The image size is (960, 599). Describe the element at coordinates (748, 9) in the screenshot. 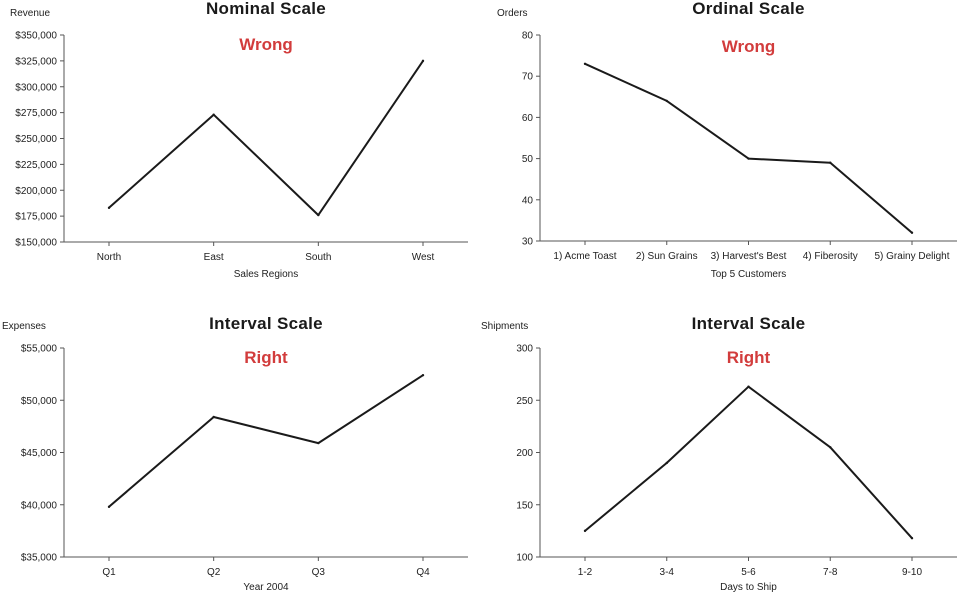

I see `chart-title: Ordinal Scale` at that location.